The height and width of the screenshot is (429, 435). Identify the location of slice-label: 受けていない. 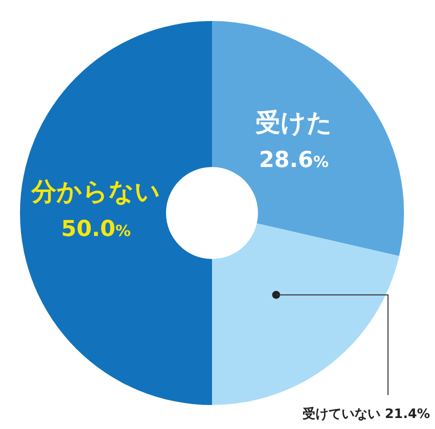
(341, 414).